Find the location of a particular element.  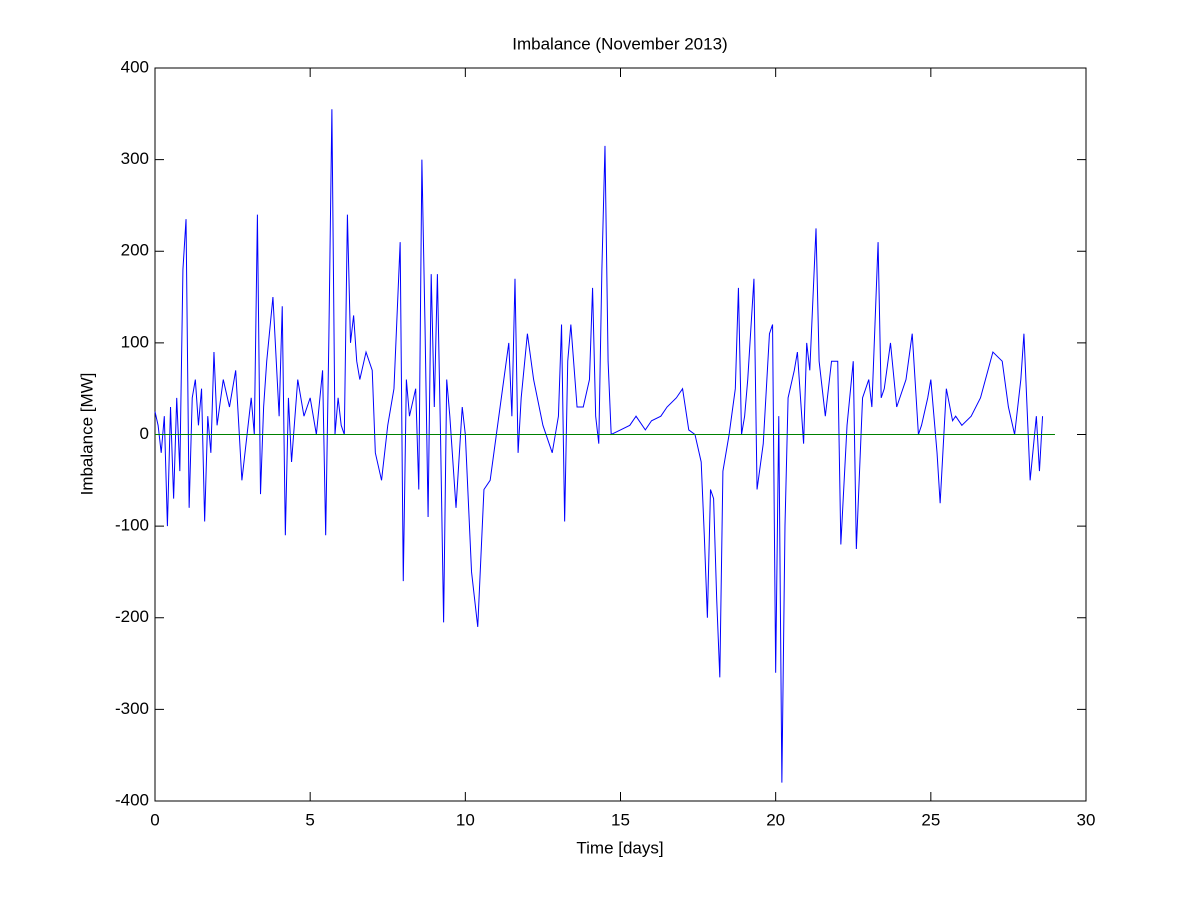

x-tick-label: 30 is located at coordinates (1086, 819).